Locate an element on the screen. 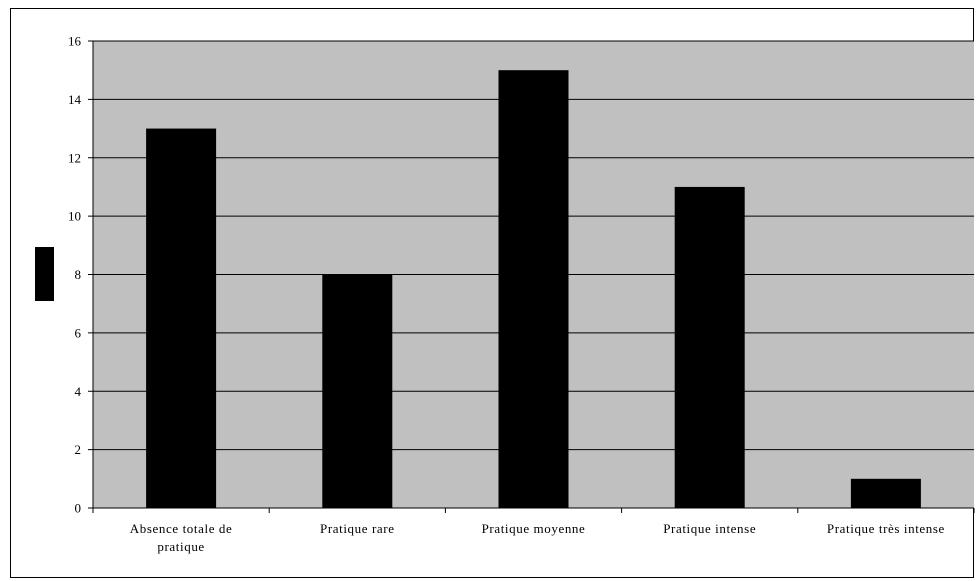 The image size is (976, 581). y-tick-label: 14 is located at coordinates (75, 99).